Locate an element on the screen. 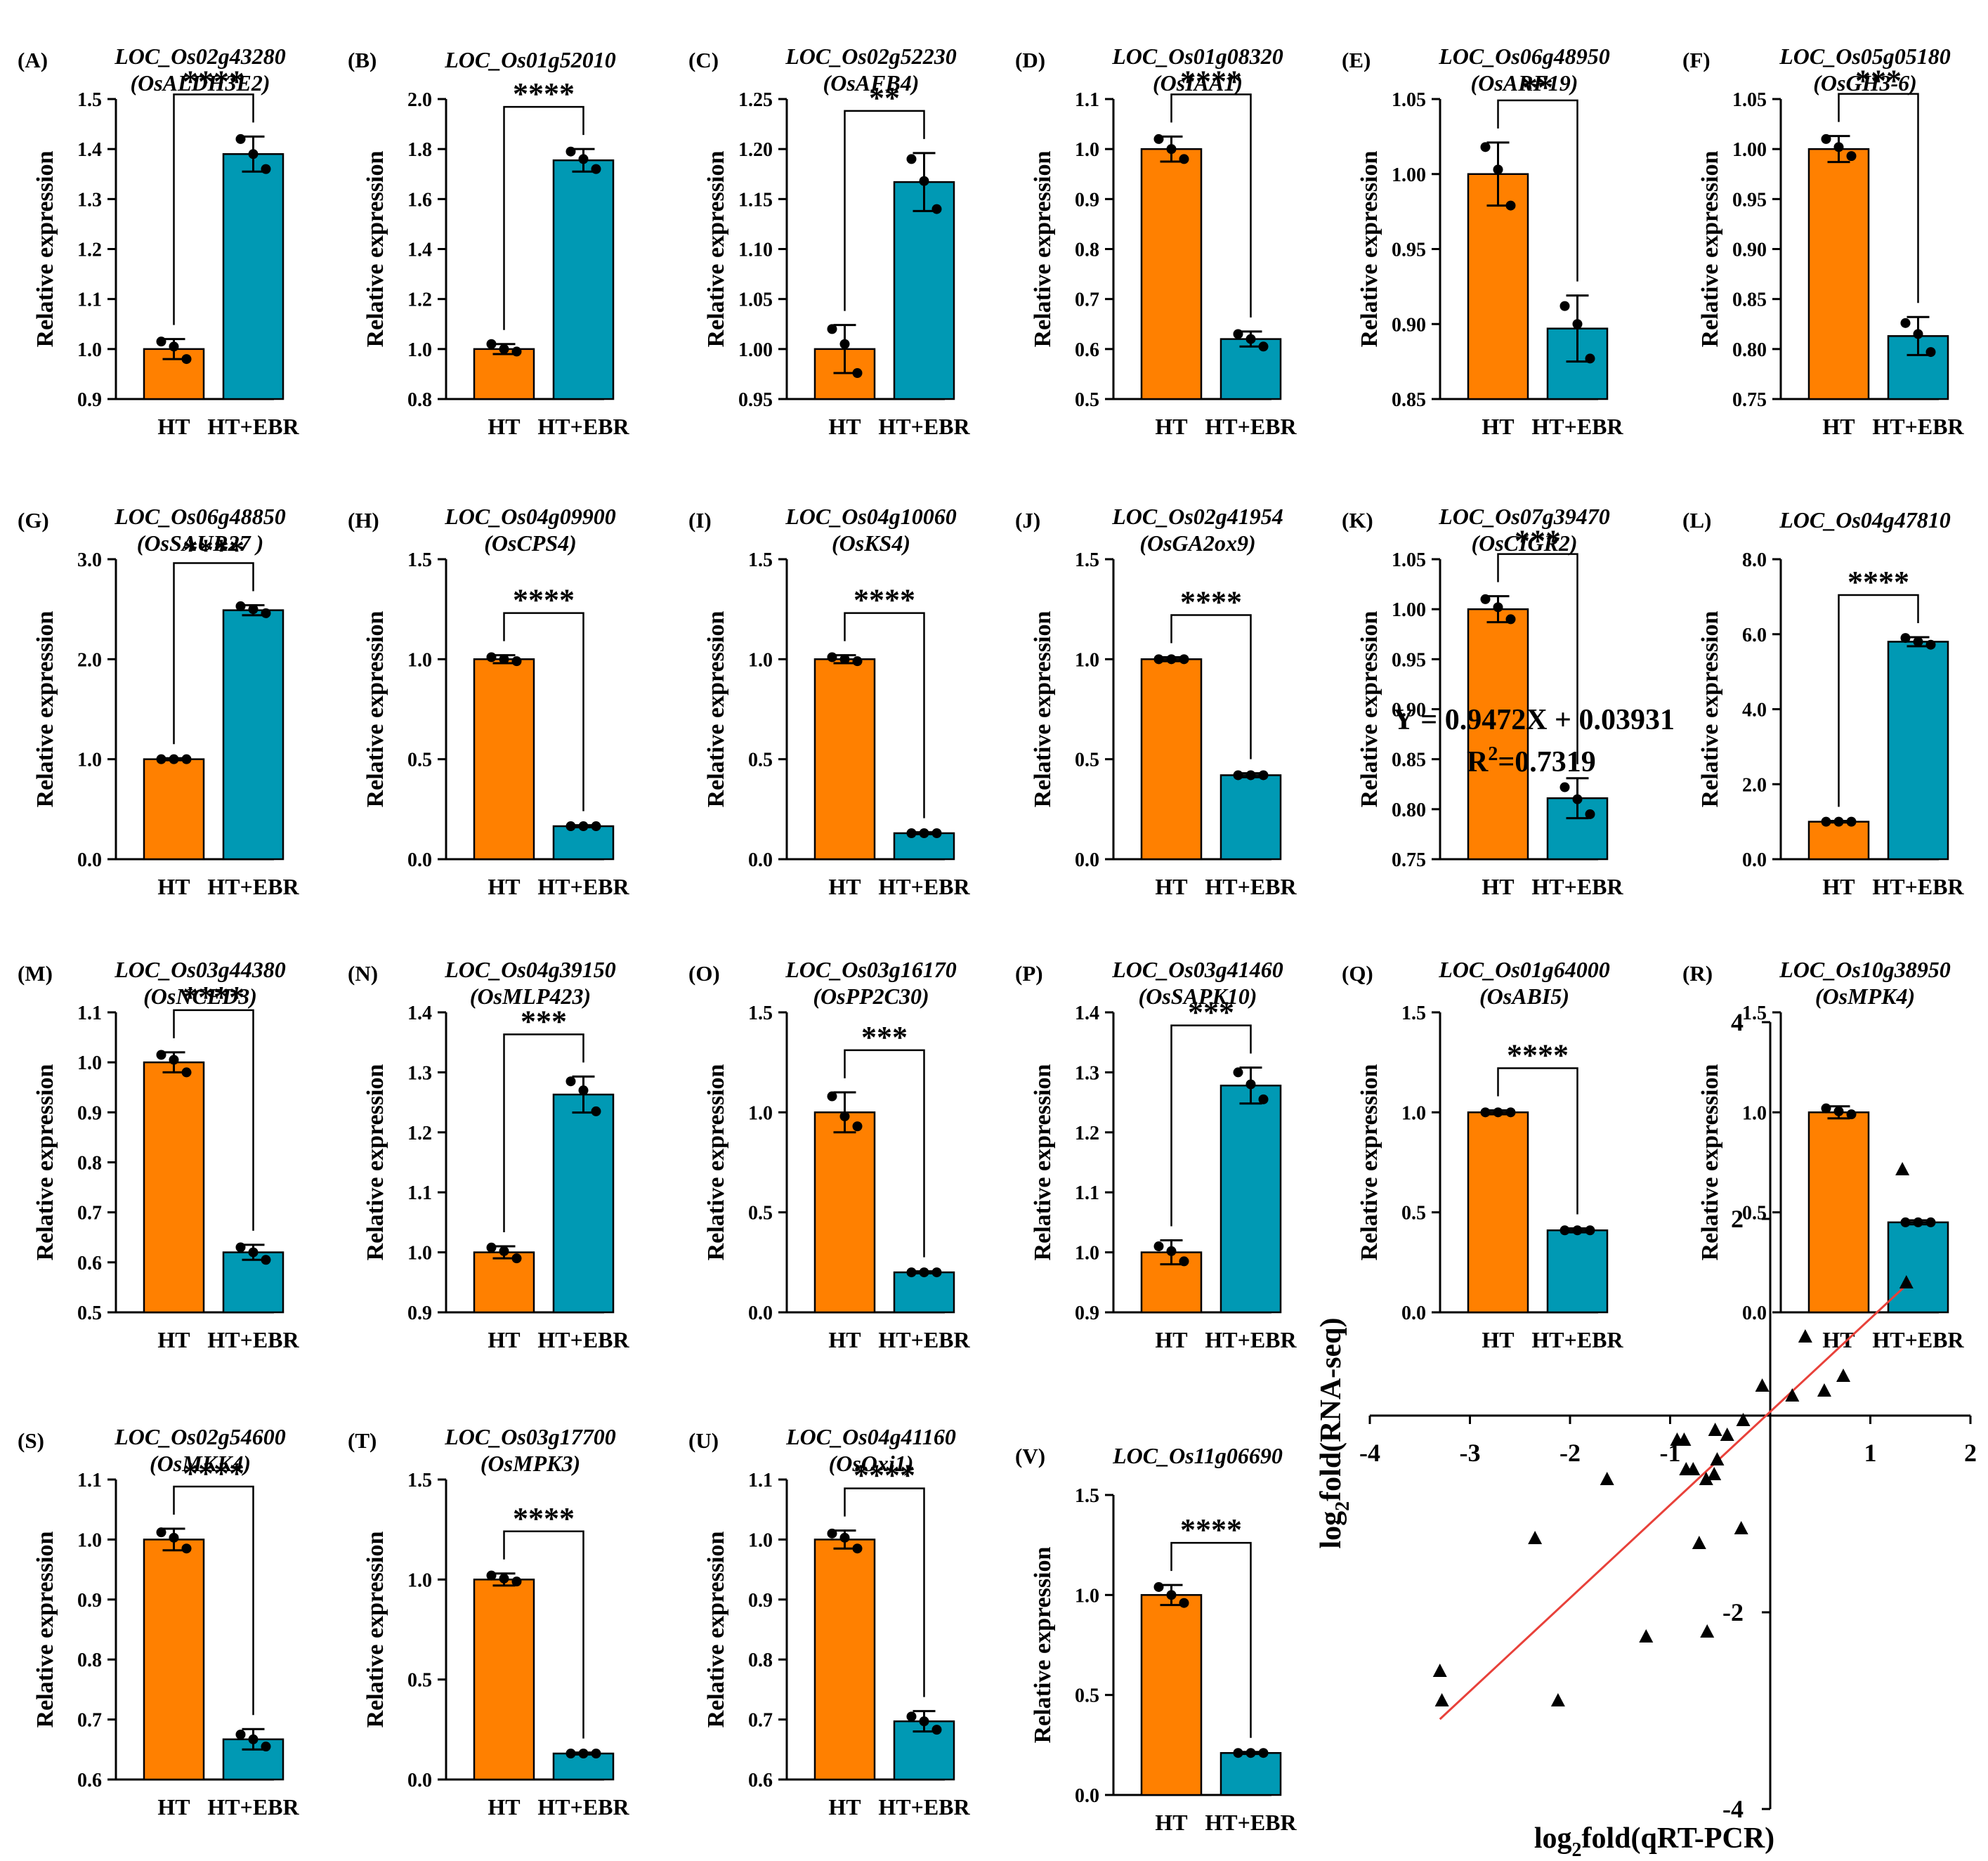 The width and height of the screenshot is (1988, 1861). gene-id: LOC_Os04g09900 is located at coordinates (530, 516).